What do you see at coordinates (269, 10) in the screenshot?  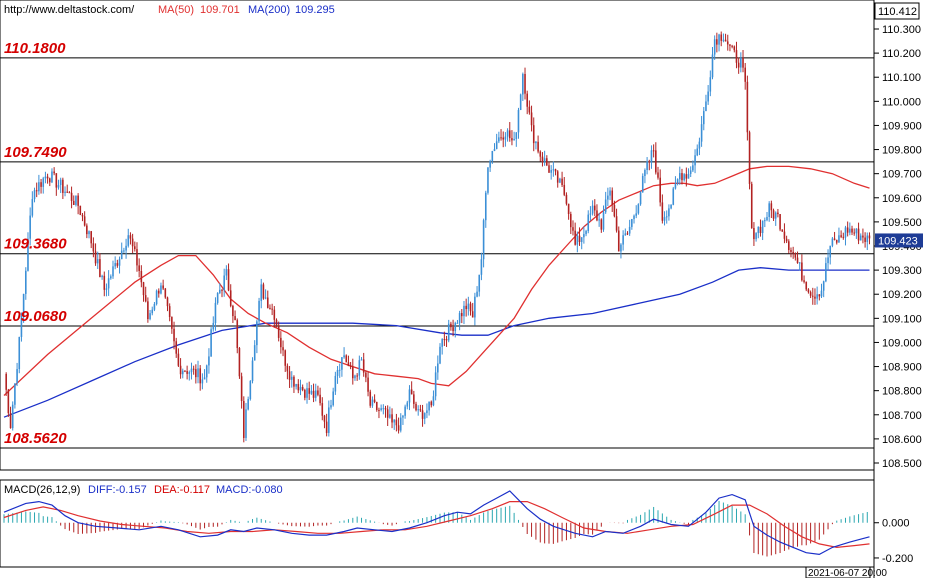 I see `ma200-label: MA(200)` at bounding box center [269, 10].